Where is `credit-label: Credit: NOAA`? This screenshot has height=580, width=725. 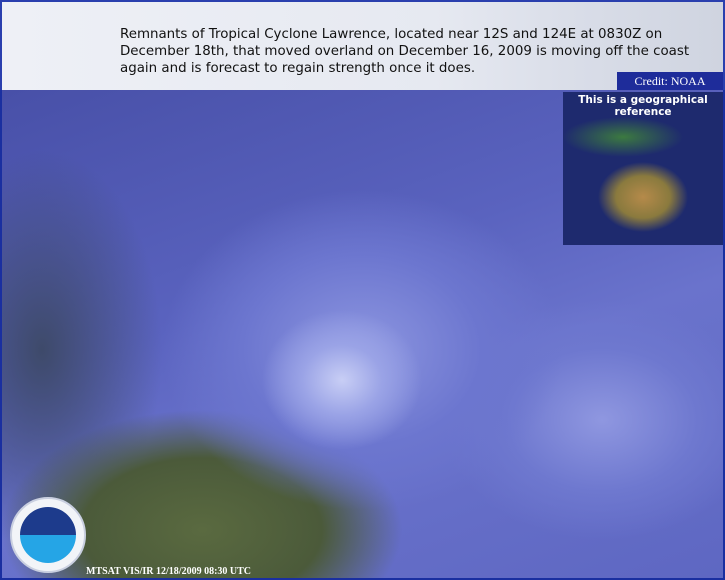
credit-label: Credit: NOAA is located at coordinates (670, 81).